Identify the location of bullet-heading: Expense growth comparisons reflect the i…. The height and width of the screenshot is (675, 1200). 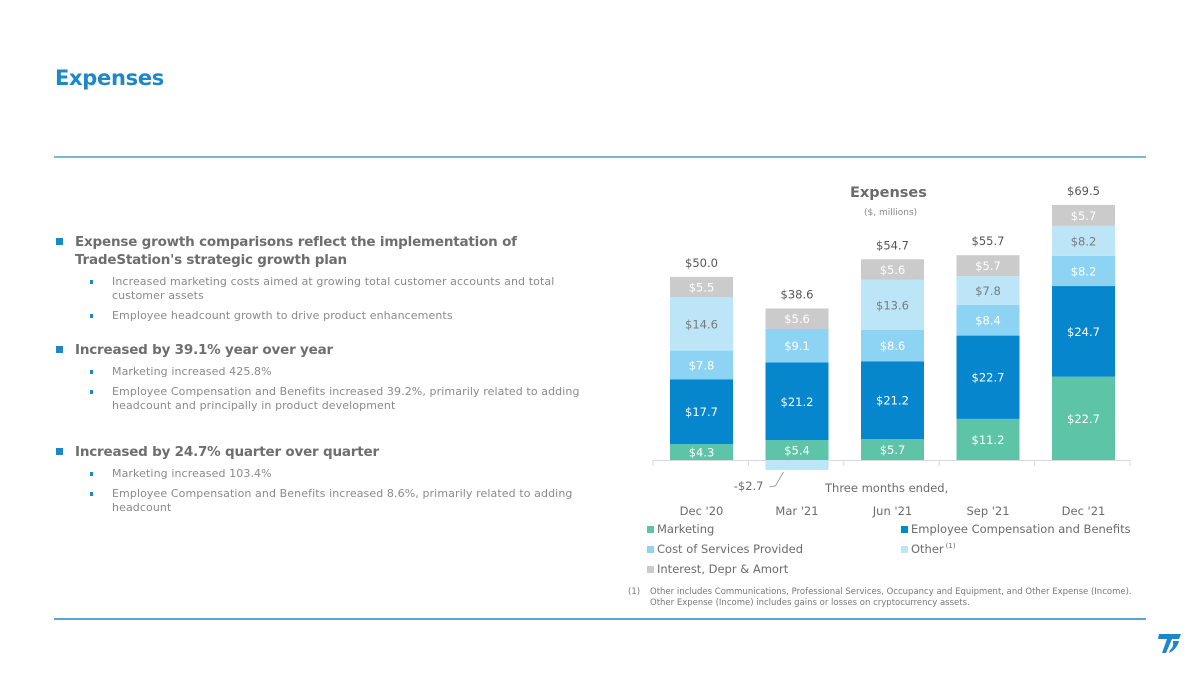
(325, 251).